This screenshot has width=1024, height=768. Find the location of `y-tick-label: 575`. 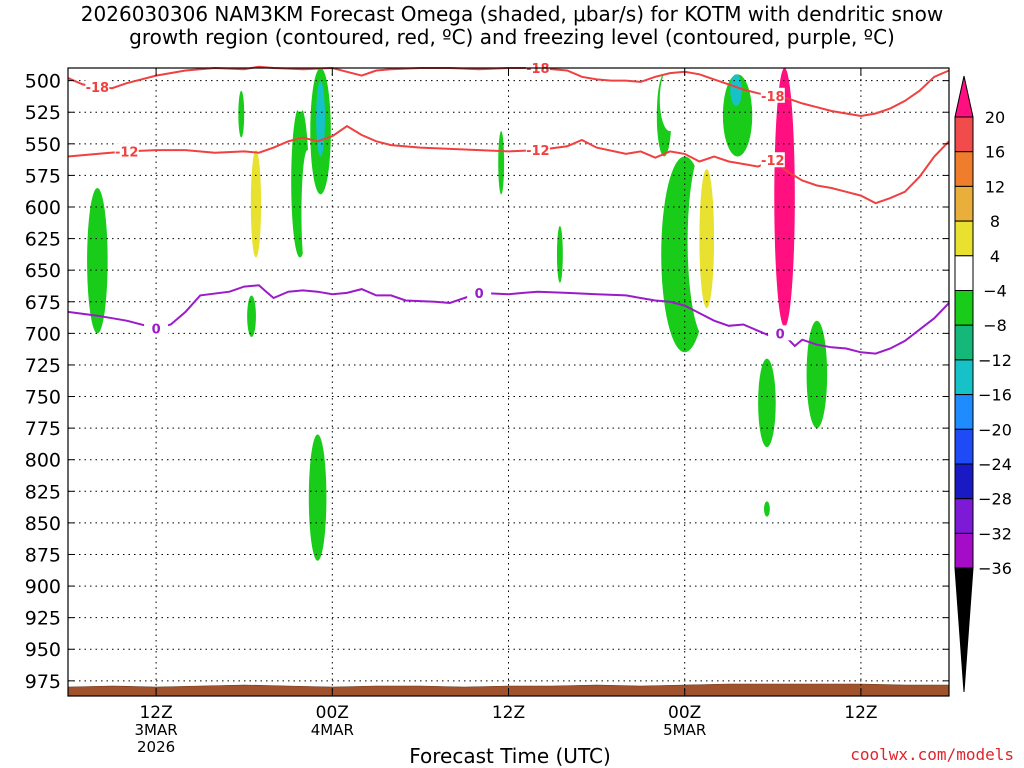

y-tick-label: 575 is located at coordinates (43, 176).